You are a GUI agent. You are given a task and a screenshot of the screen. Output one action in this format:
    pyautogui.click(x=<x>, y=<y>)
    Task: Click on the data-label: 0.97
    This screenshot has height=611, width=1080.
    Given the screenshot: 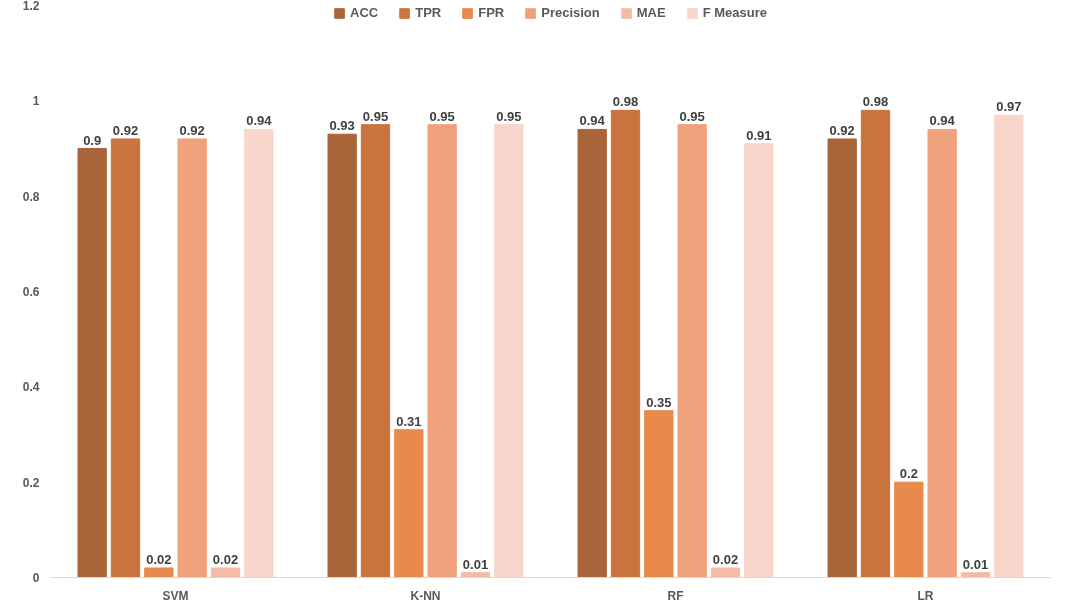 What is the action you would take?
    pyautogui.click(x=1009, y=107)
    